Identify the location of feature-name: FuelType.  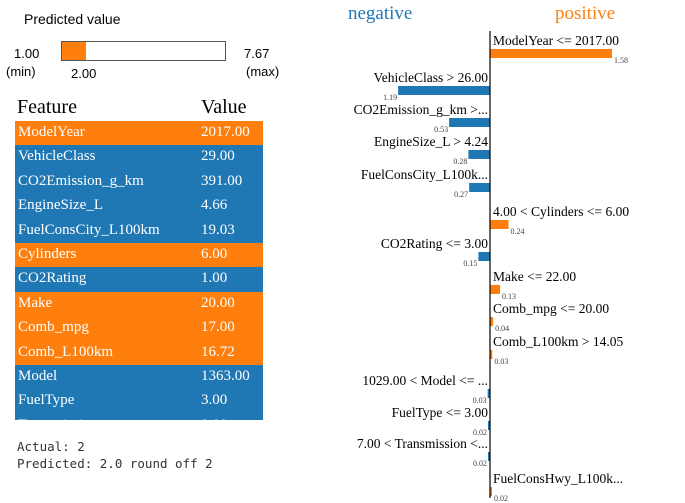
(46, 400).